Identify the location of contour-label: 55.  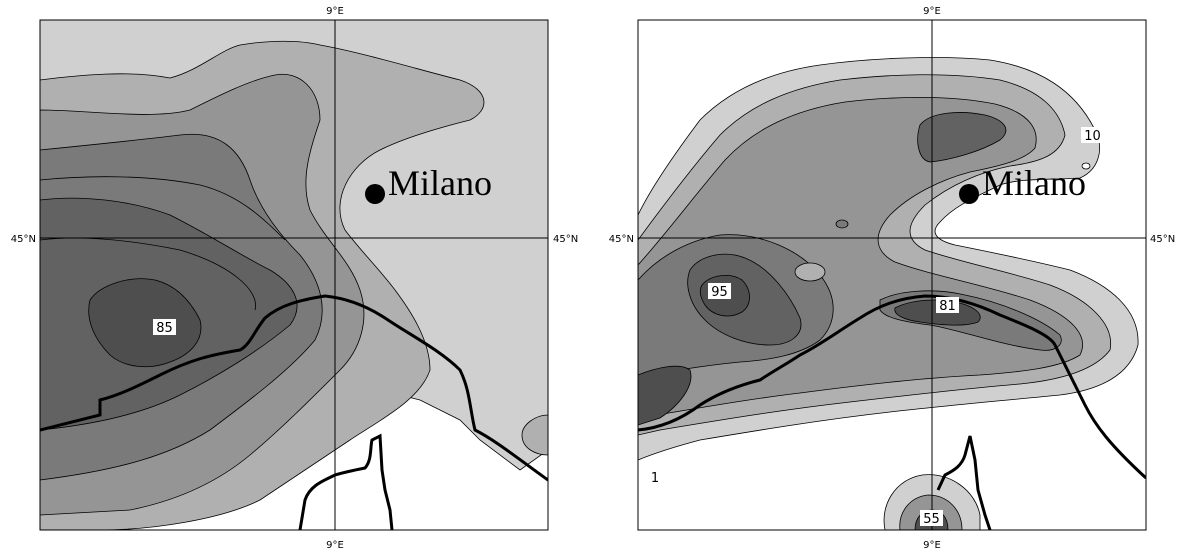
(931, 519).